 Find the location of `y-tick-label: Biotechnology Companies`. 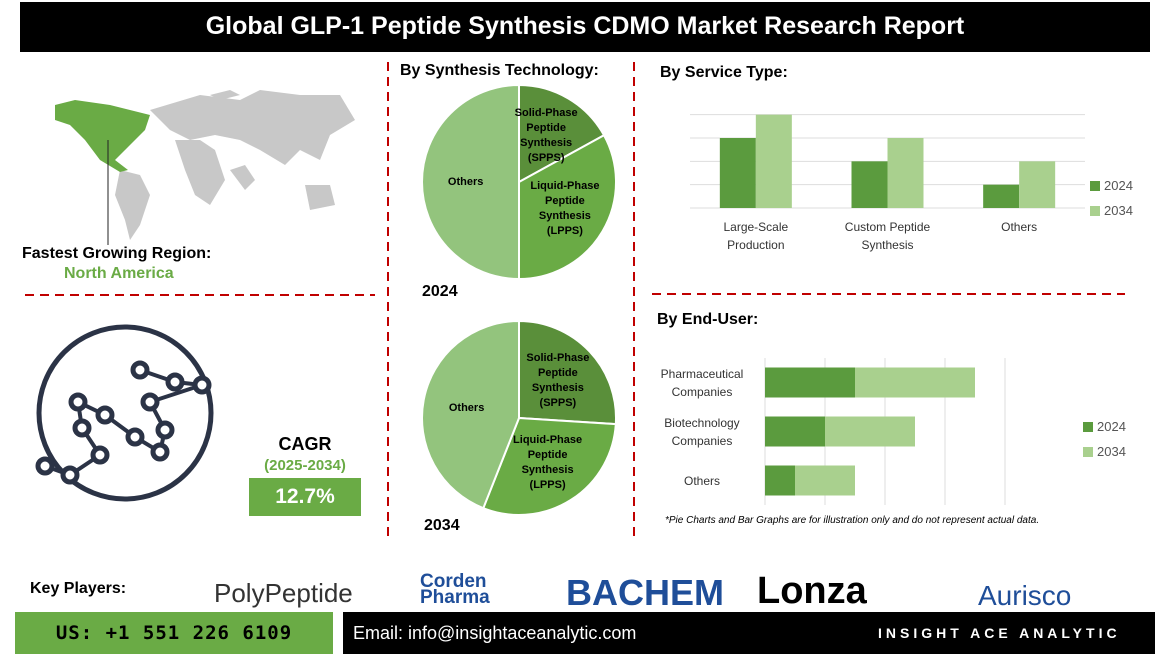

y-tick-label: Biotechnology Companies is located at coordinates (702, 431).